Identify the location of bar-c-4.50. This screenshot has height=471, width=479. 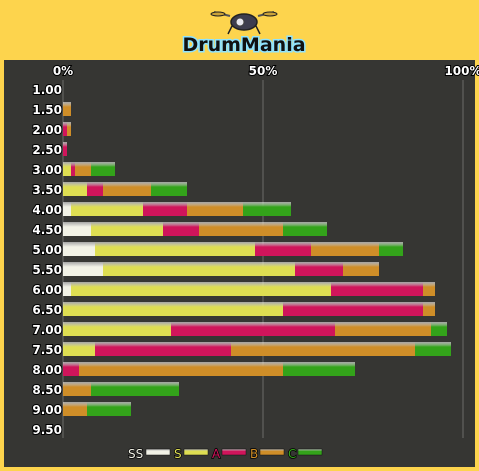
(305, 229).